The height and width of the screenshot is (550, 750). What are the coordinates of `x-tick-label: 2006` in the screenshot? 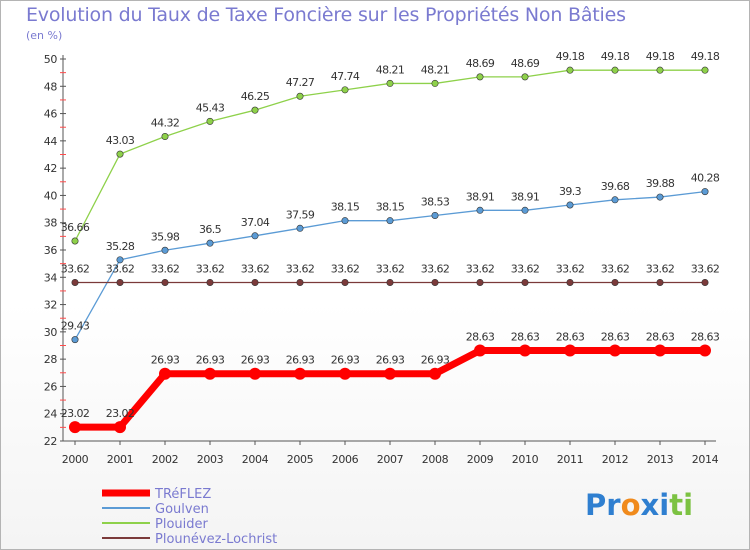 It's located at (345, 459).